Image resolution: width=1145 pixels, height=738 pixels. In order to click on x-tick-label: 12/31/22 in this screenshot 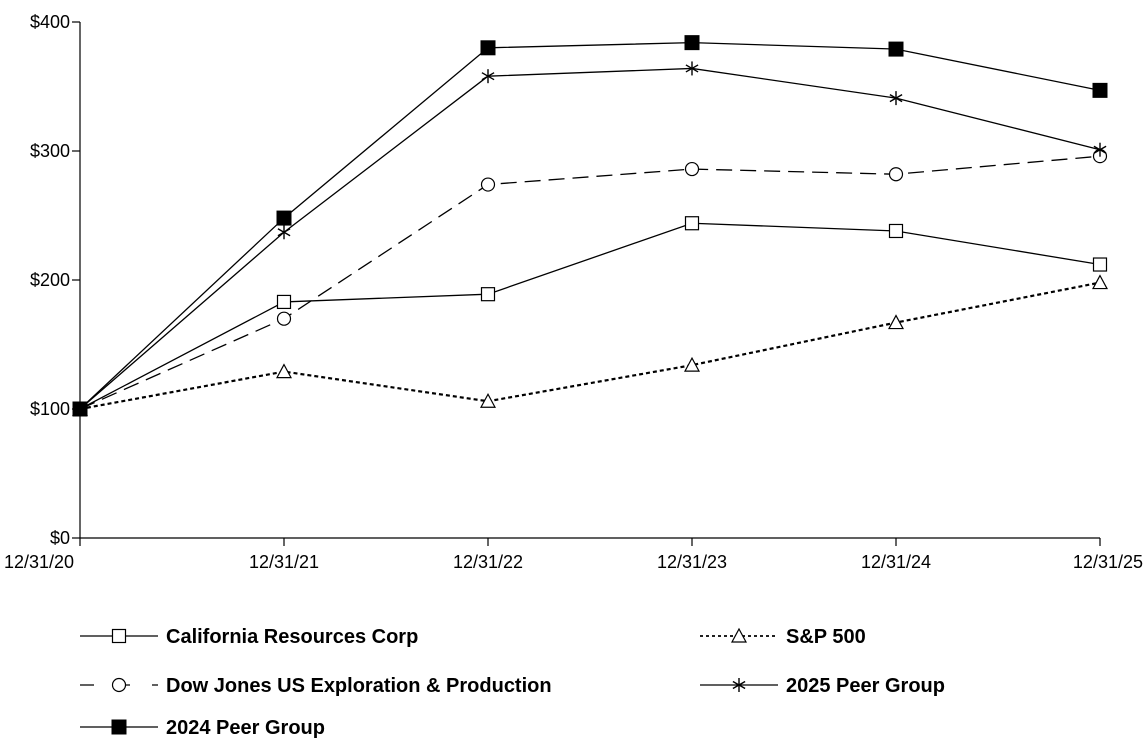, I will do `click(488, 562)`.